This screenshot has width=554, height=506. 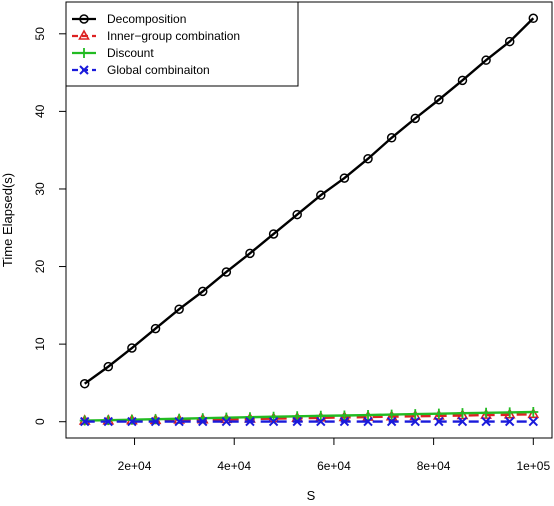 I want to click on x-tick-label: 6e+04, so click(x=334, y=466).